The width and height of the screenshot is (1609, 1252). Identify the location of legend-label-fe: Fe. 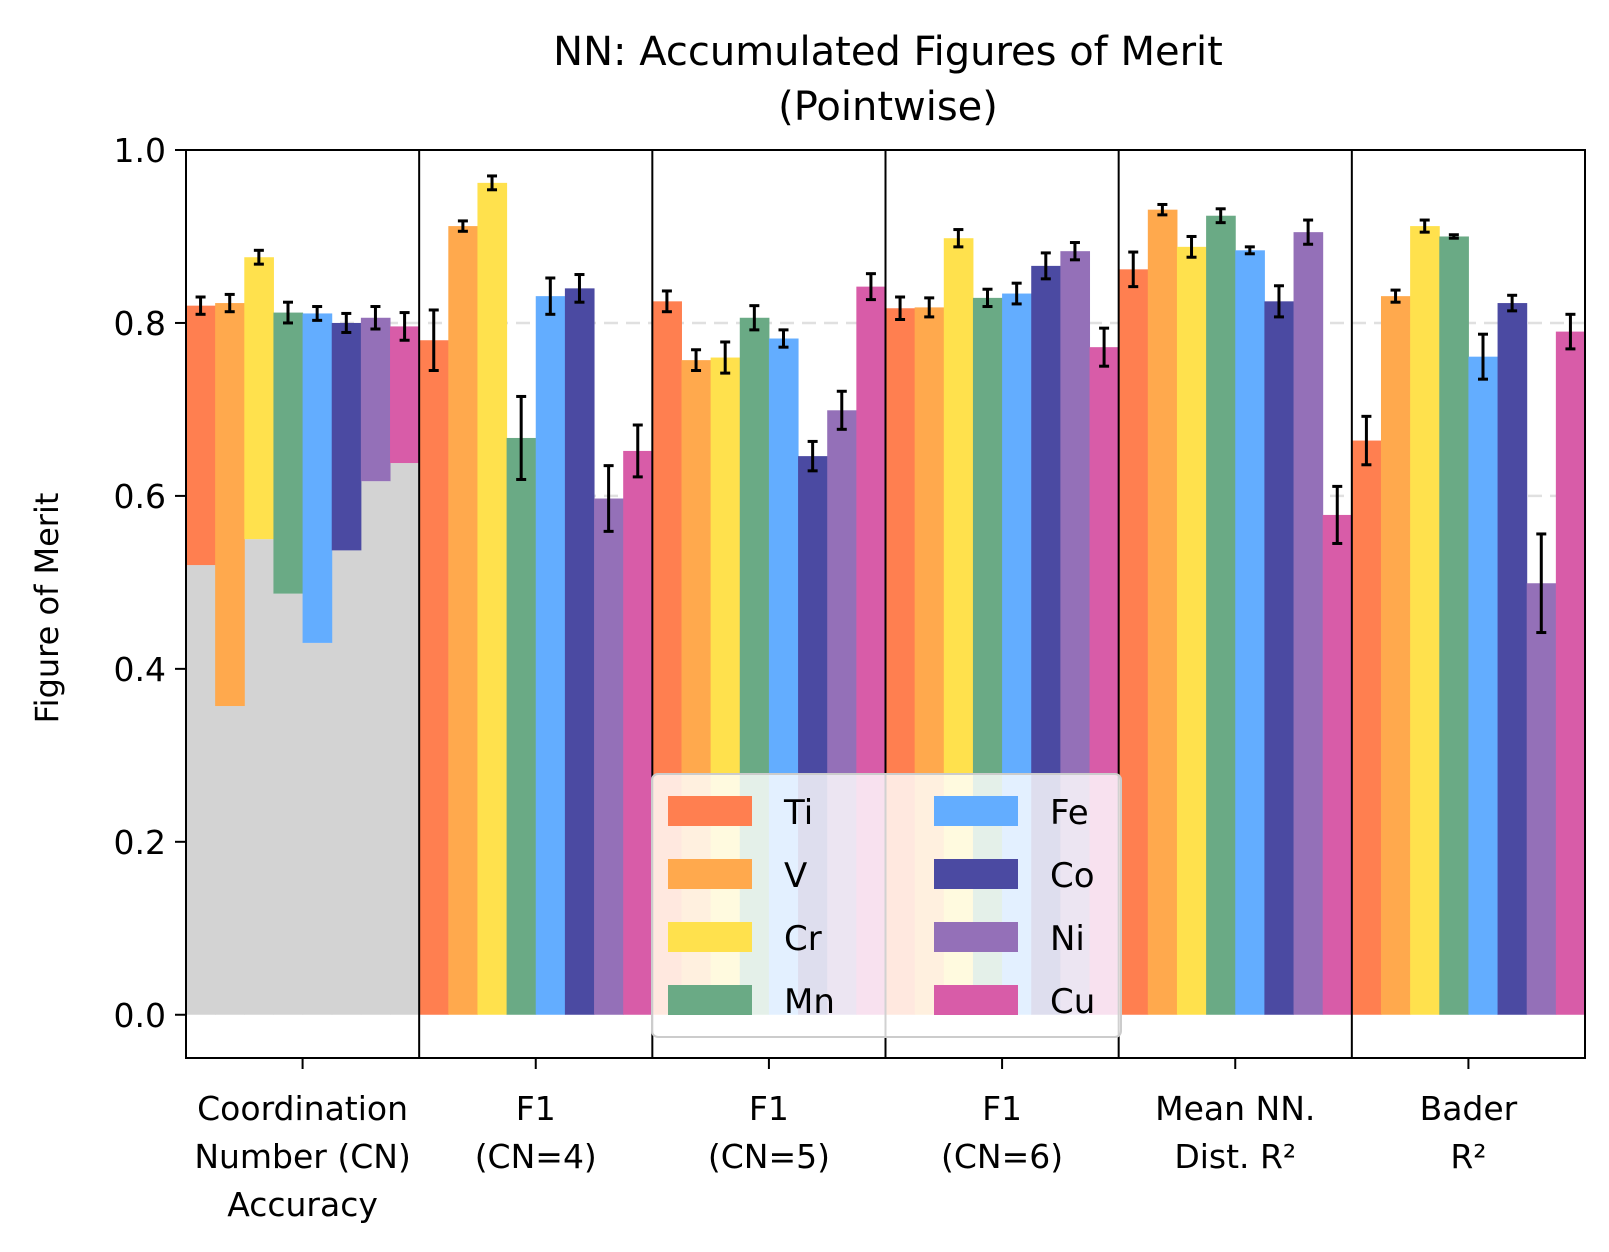
(1069, 813).